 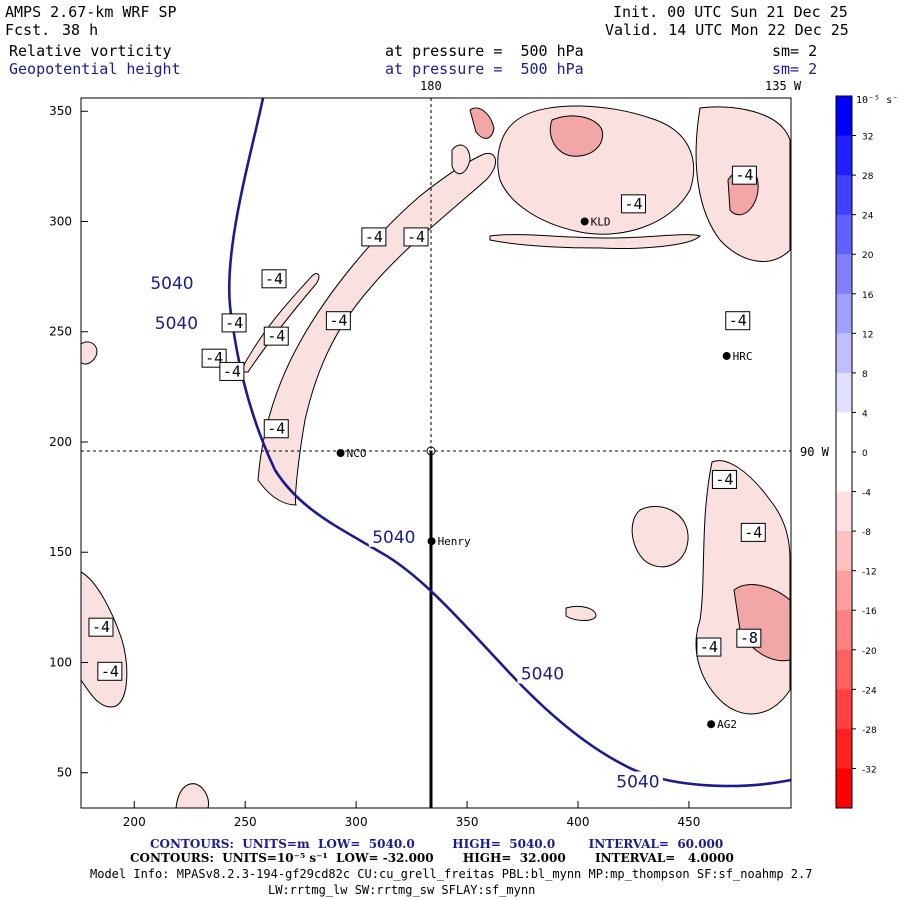 What do you see at coordinates (868, 217) in the screenshot?
I see `colorbar-level-label: 24` at bounding box center [868, 217].